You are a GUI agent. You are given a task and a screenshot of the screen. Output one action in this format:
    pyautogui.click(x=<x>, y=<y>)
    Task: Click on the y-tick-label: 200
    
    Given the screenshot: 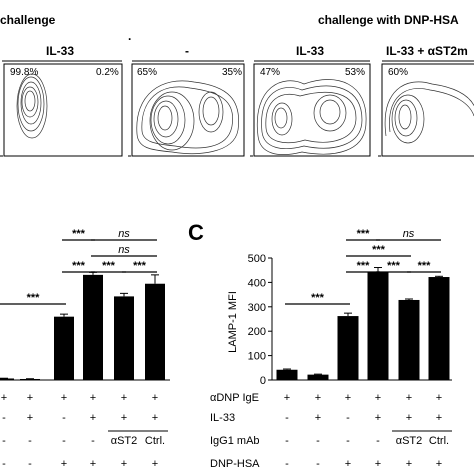 What is the action you would take?
    pyautogui.click(x=257, y=332)
    